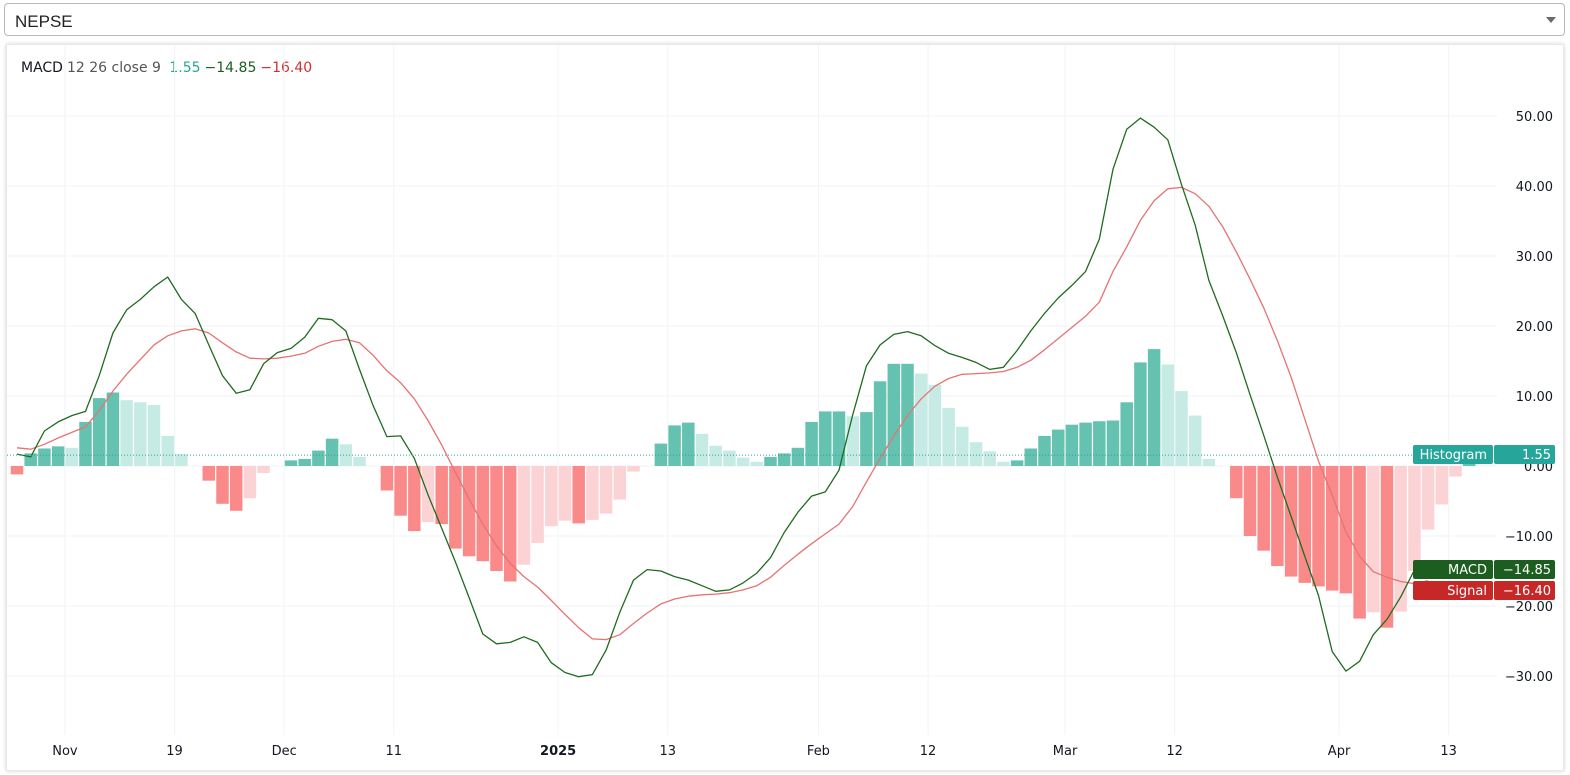  I want to click on y-axis-tick-label: −10.00, so click(1529, 537).